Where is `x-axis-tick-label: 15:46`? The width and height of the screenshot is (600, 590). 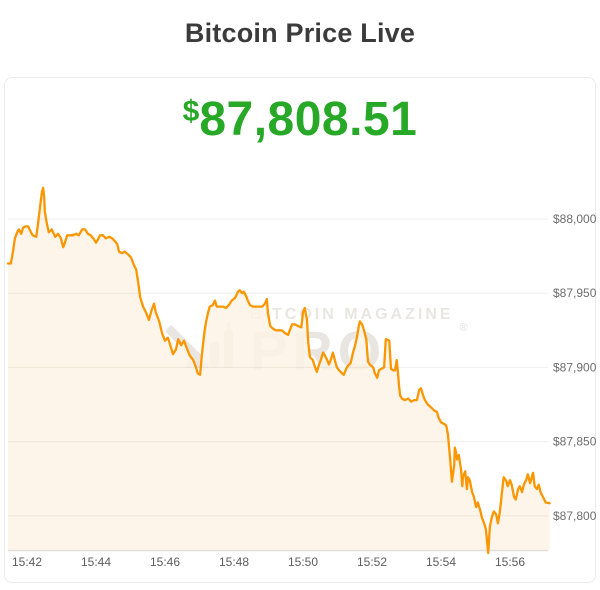
x-axis-tick-label: 15:46 is located at coordinates (165, 562).